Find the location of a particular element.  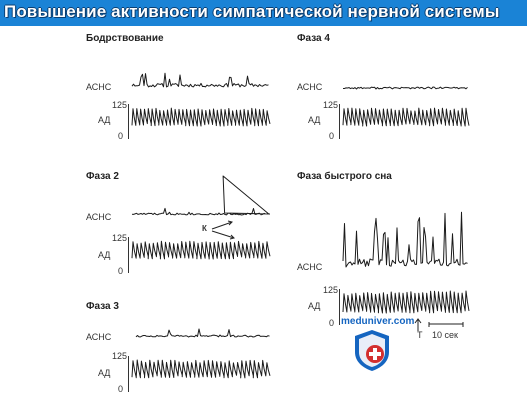

k-complex-arrows is located at coordinates (223, 230).